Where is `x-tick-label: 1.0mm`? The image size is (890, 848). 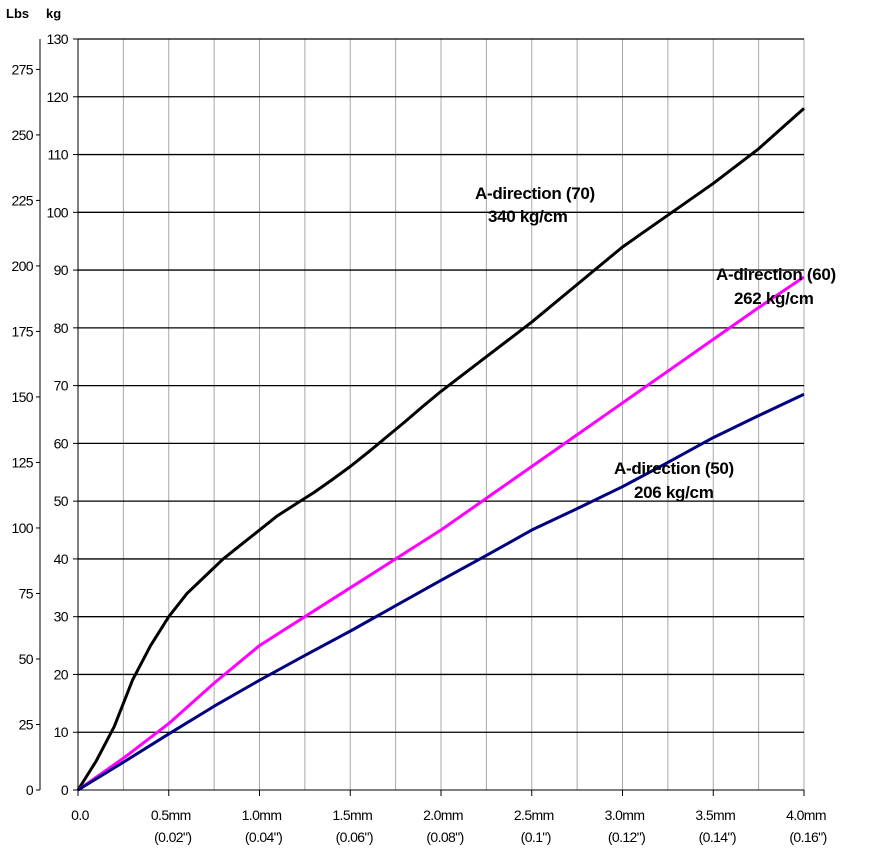 x-tick-label: 1.0mm is located at coordinates (262, 815).